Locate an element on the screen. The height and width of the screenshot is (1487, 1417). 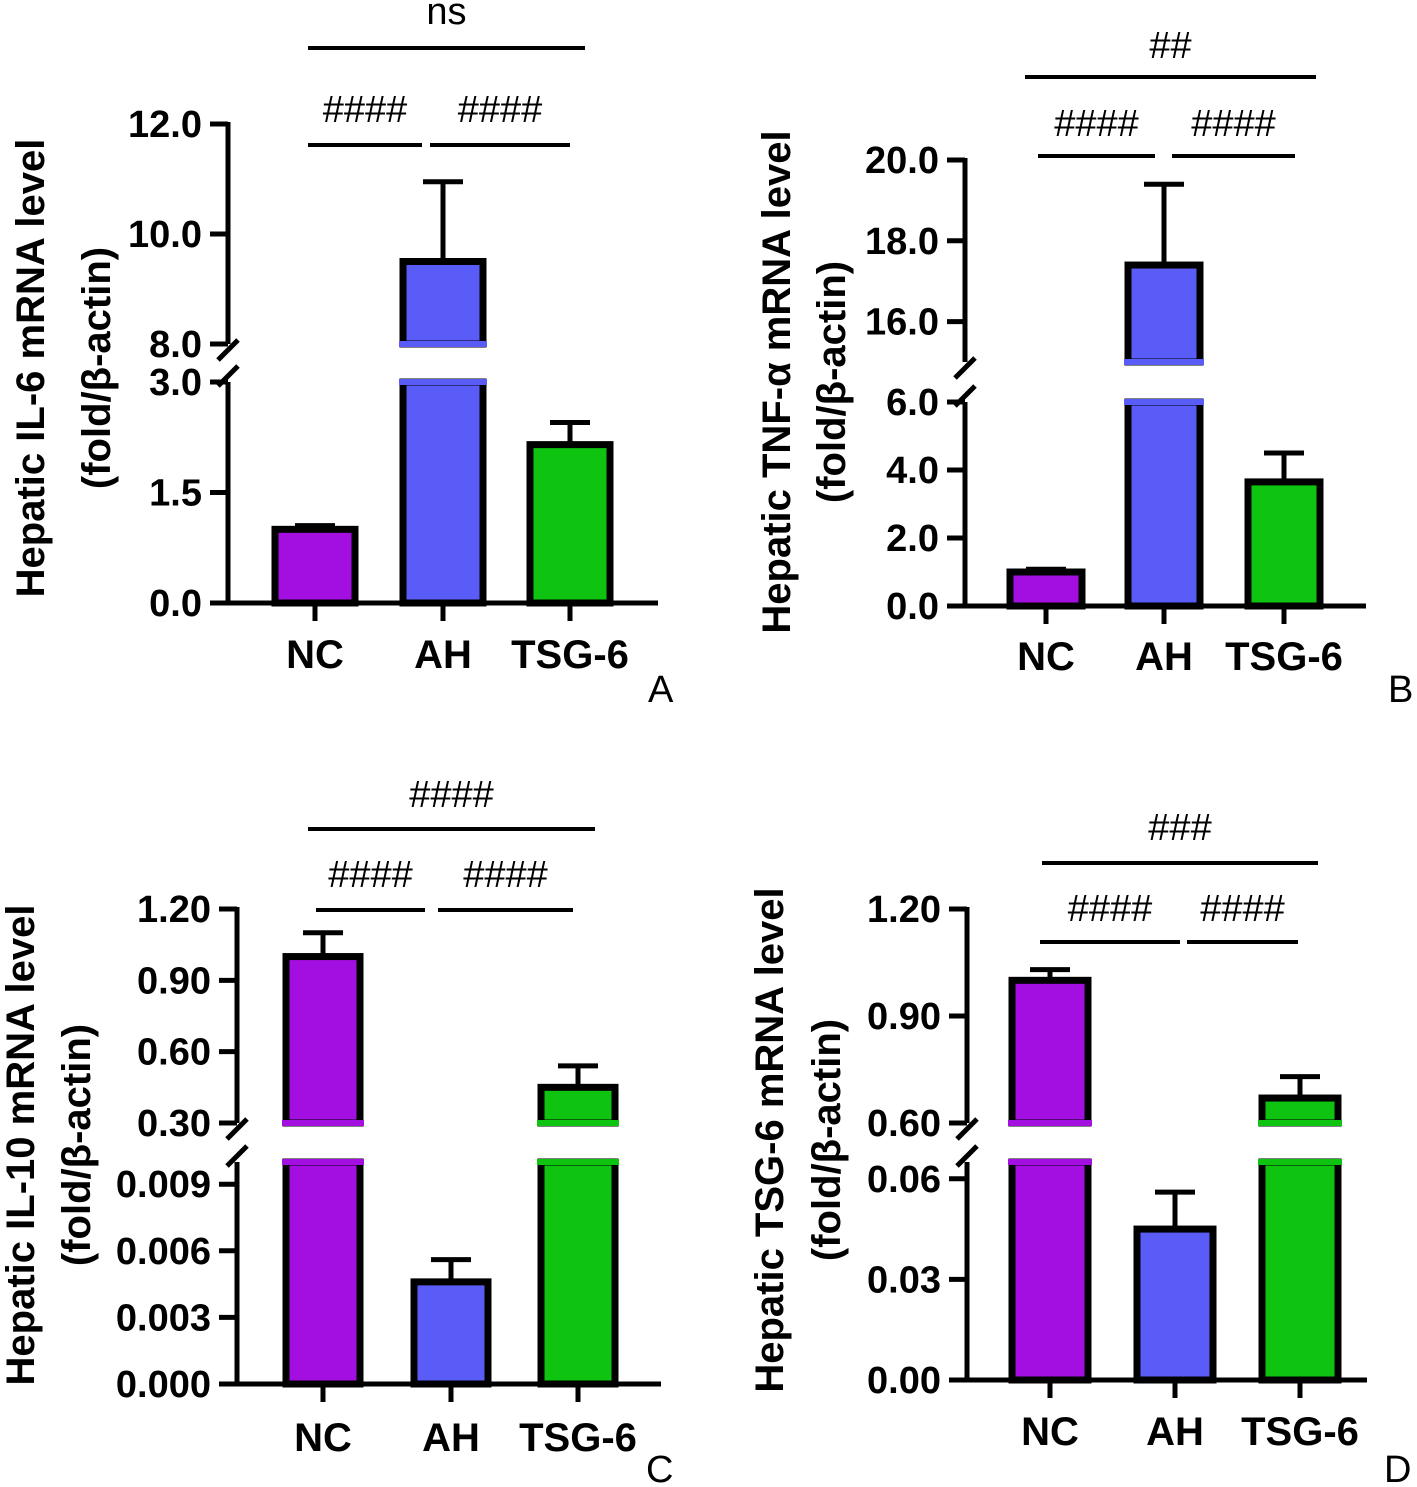
panel-label: A is located at coordinates (661, 690).